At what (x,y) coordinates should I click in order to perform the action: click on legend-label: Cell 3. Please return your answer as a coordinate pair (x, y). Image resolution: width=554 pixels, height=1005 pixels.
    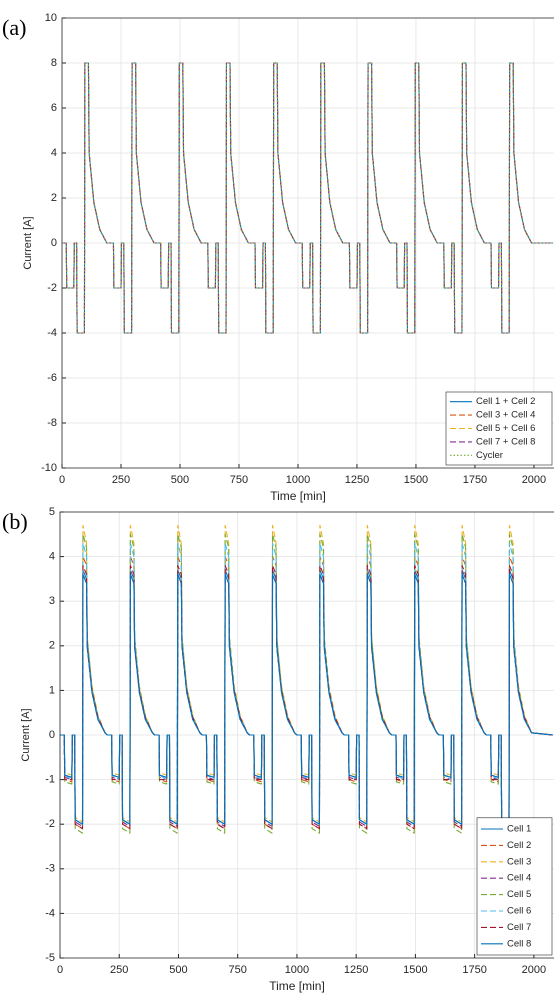
    Looking at the image, I should click on (519, 861).